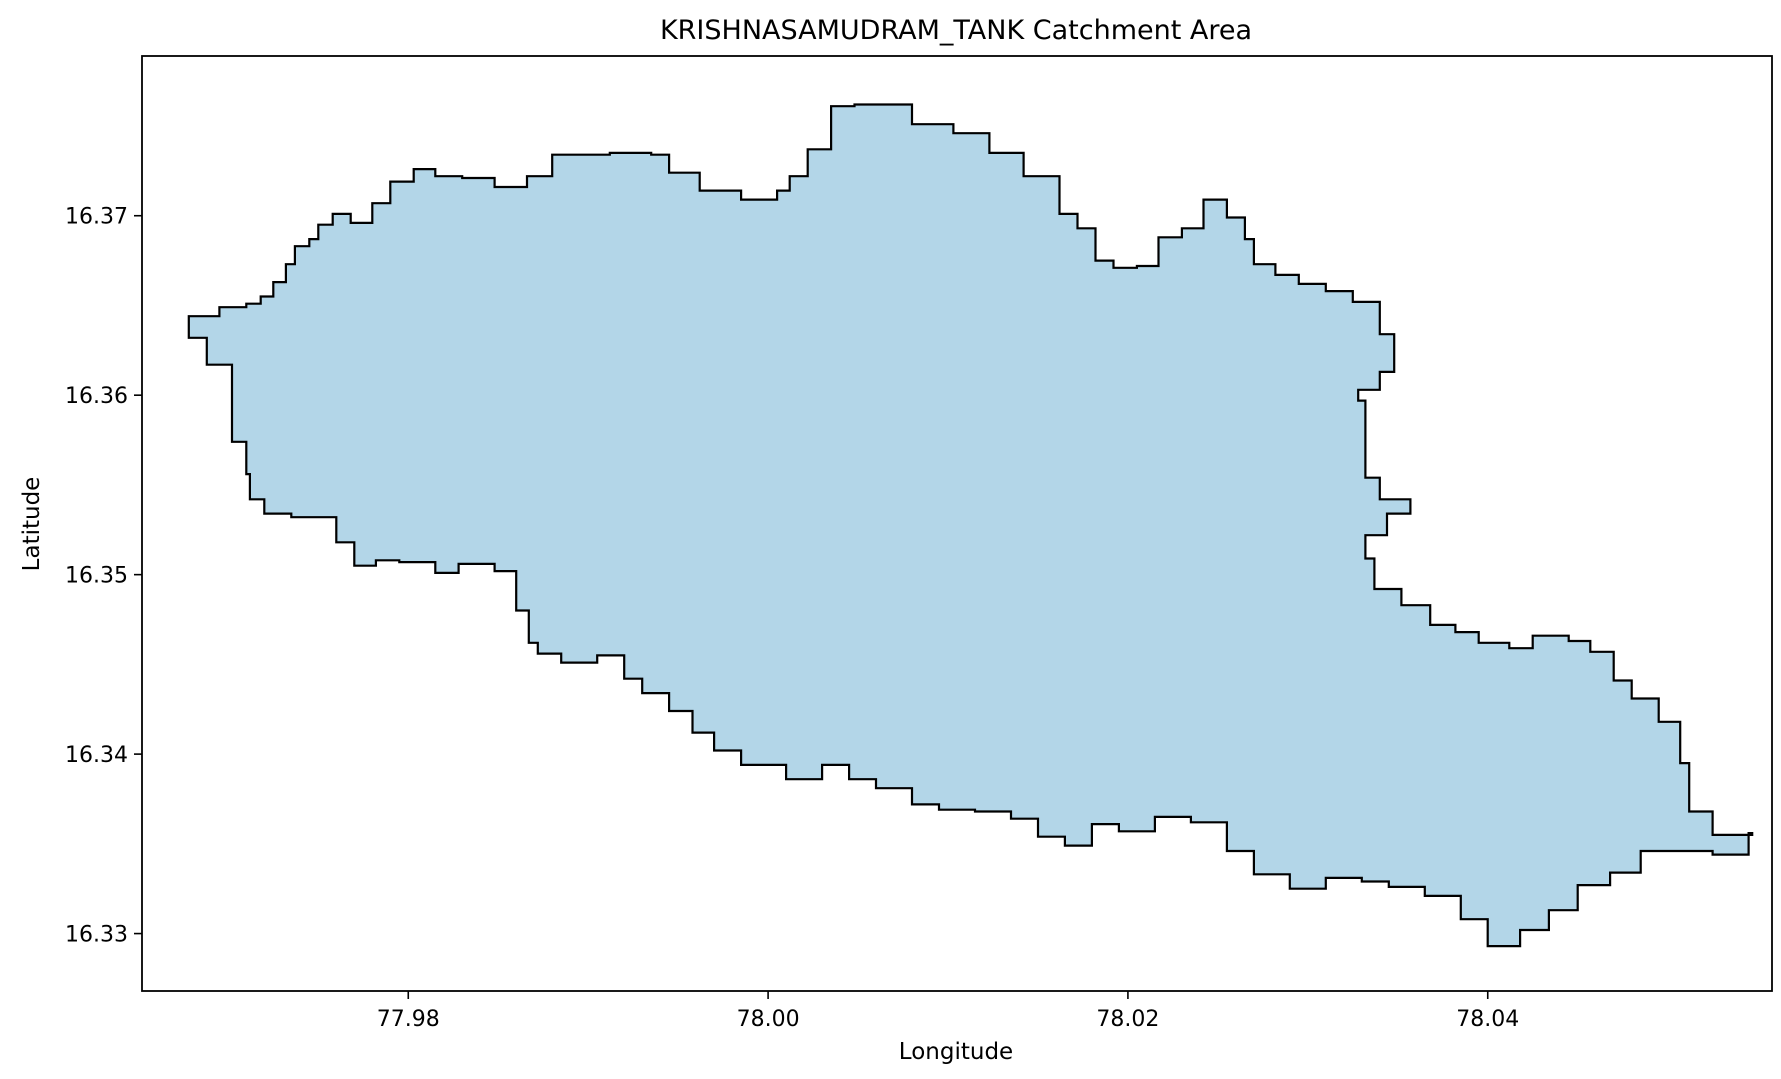  Describe the element at coordinates (1127, 1019) in the screenshot. I see `x-tick-label: 78.02` at that location.